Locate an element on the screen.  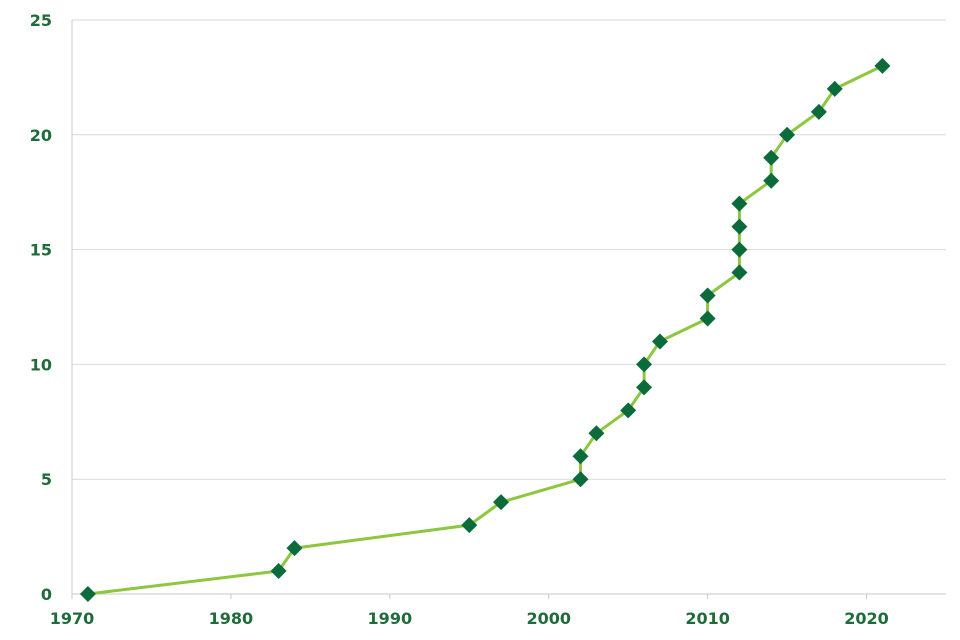
y-tick-label: 0 is located at coordinates (46, 594).